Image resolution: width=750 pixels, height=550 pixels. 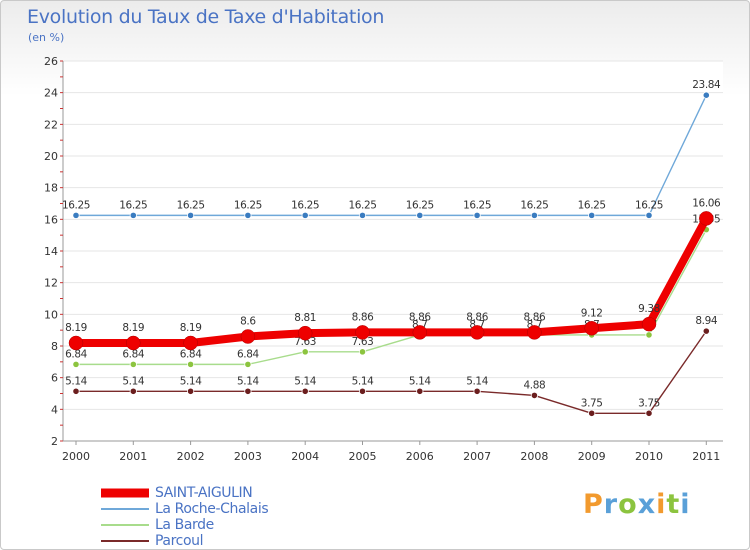 I want to click on y-tick-label: 10, so click(x=51, y=314).